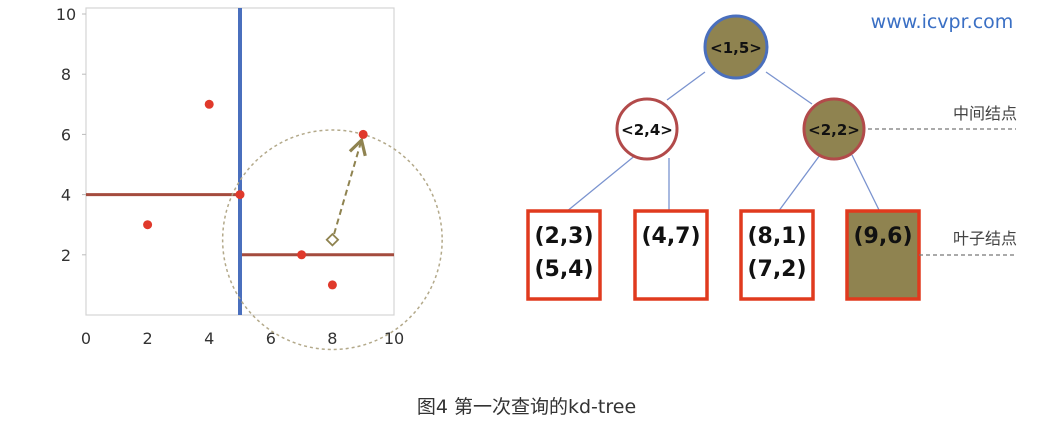  What do you see at coordinates (776, 236) in the screenshot?
I see `tree-leaf-3-line-1: (8,1)` at bounding box center [776, 236].